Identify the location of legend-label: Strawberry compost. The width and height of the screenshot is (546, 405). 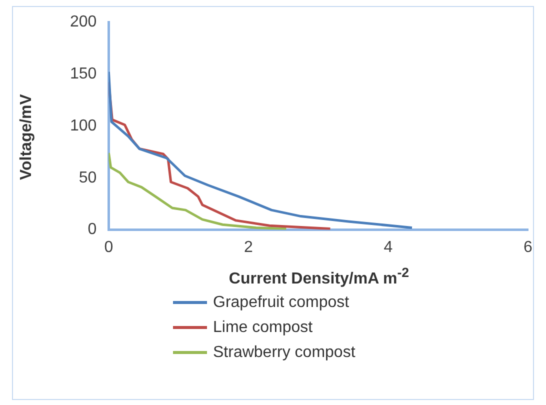
(284, 353).